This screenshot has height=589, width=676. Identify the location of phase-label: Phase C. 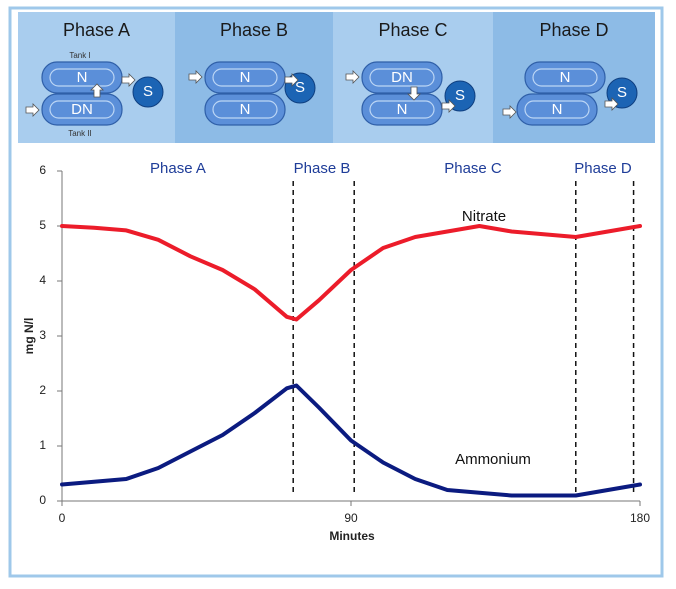
(473, 168).